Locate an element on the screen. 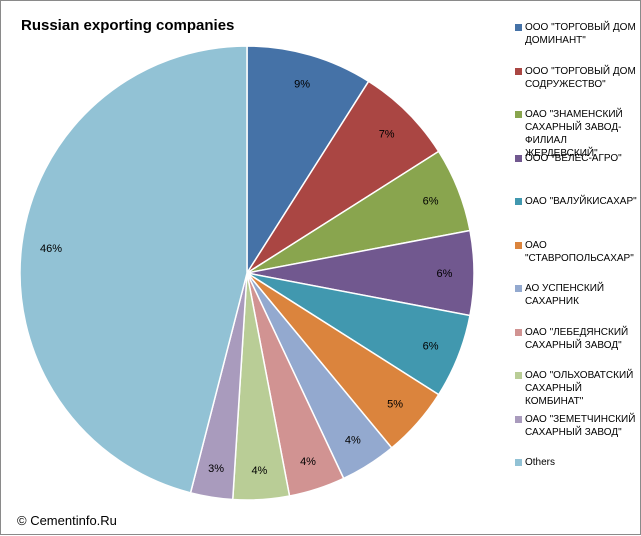  legend-item: ОАО "ЗЕМЕТЧИНСКИЙ САХАРНЫЙ ЗАВОД" is located at coordinates (576, 426).